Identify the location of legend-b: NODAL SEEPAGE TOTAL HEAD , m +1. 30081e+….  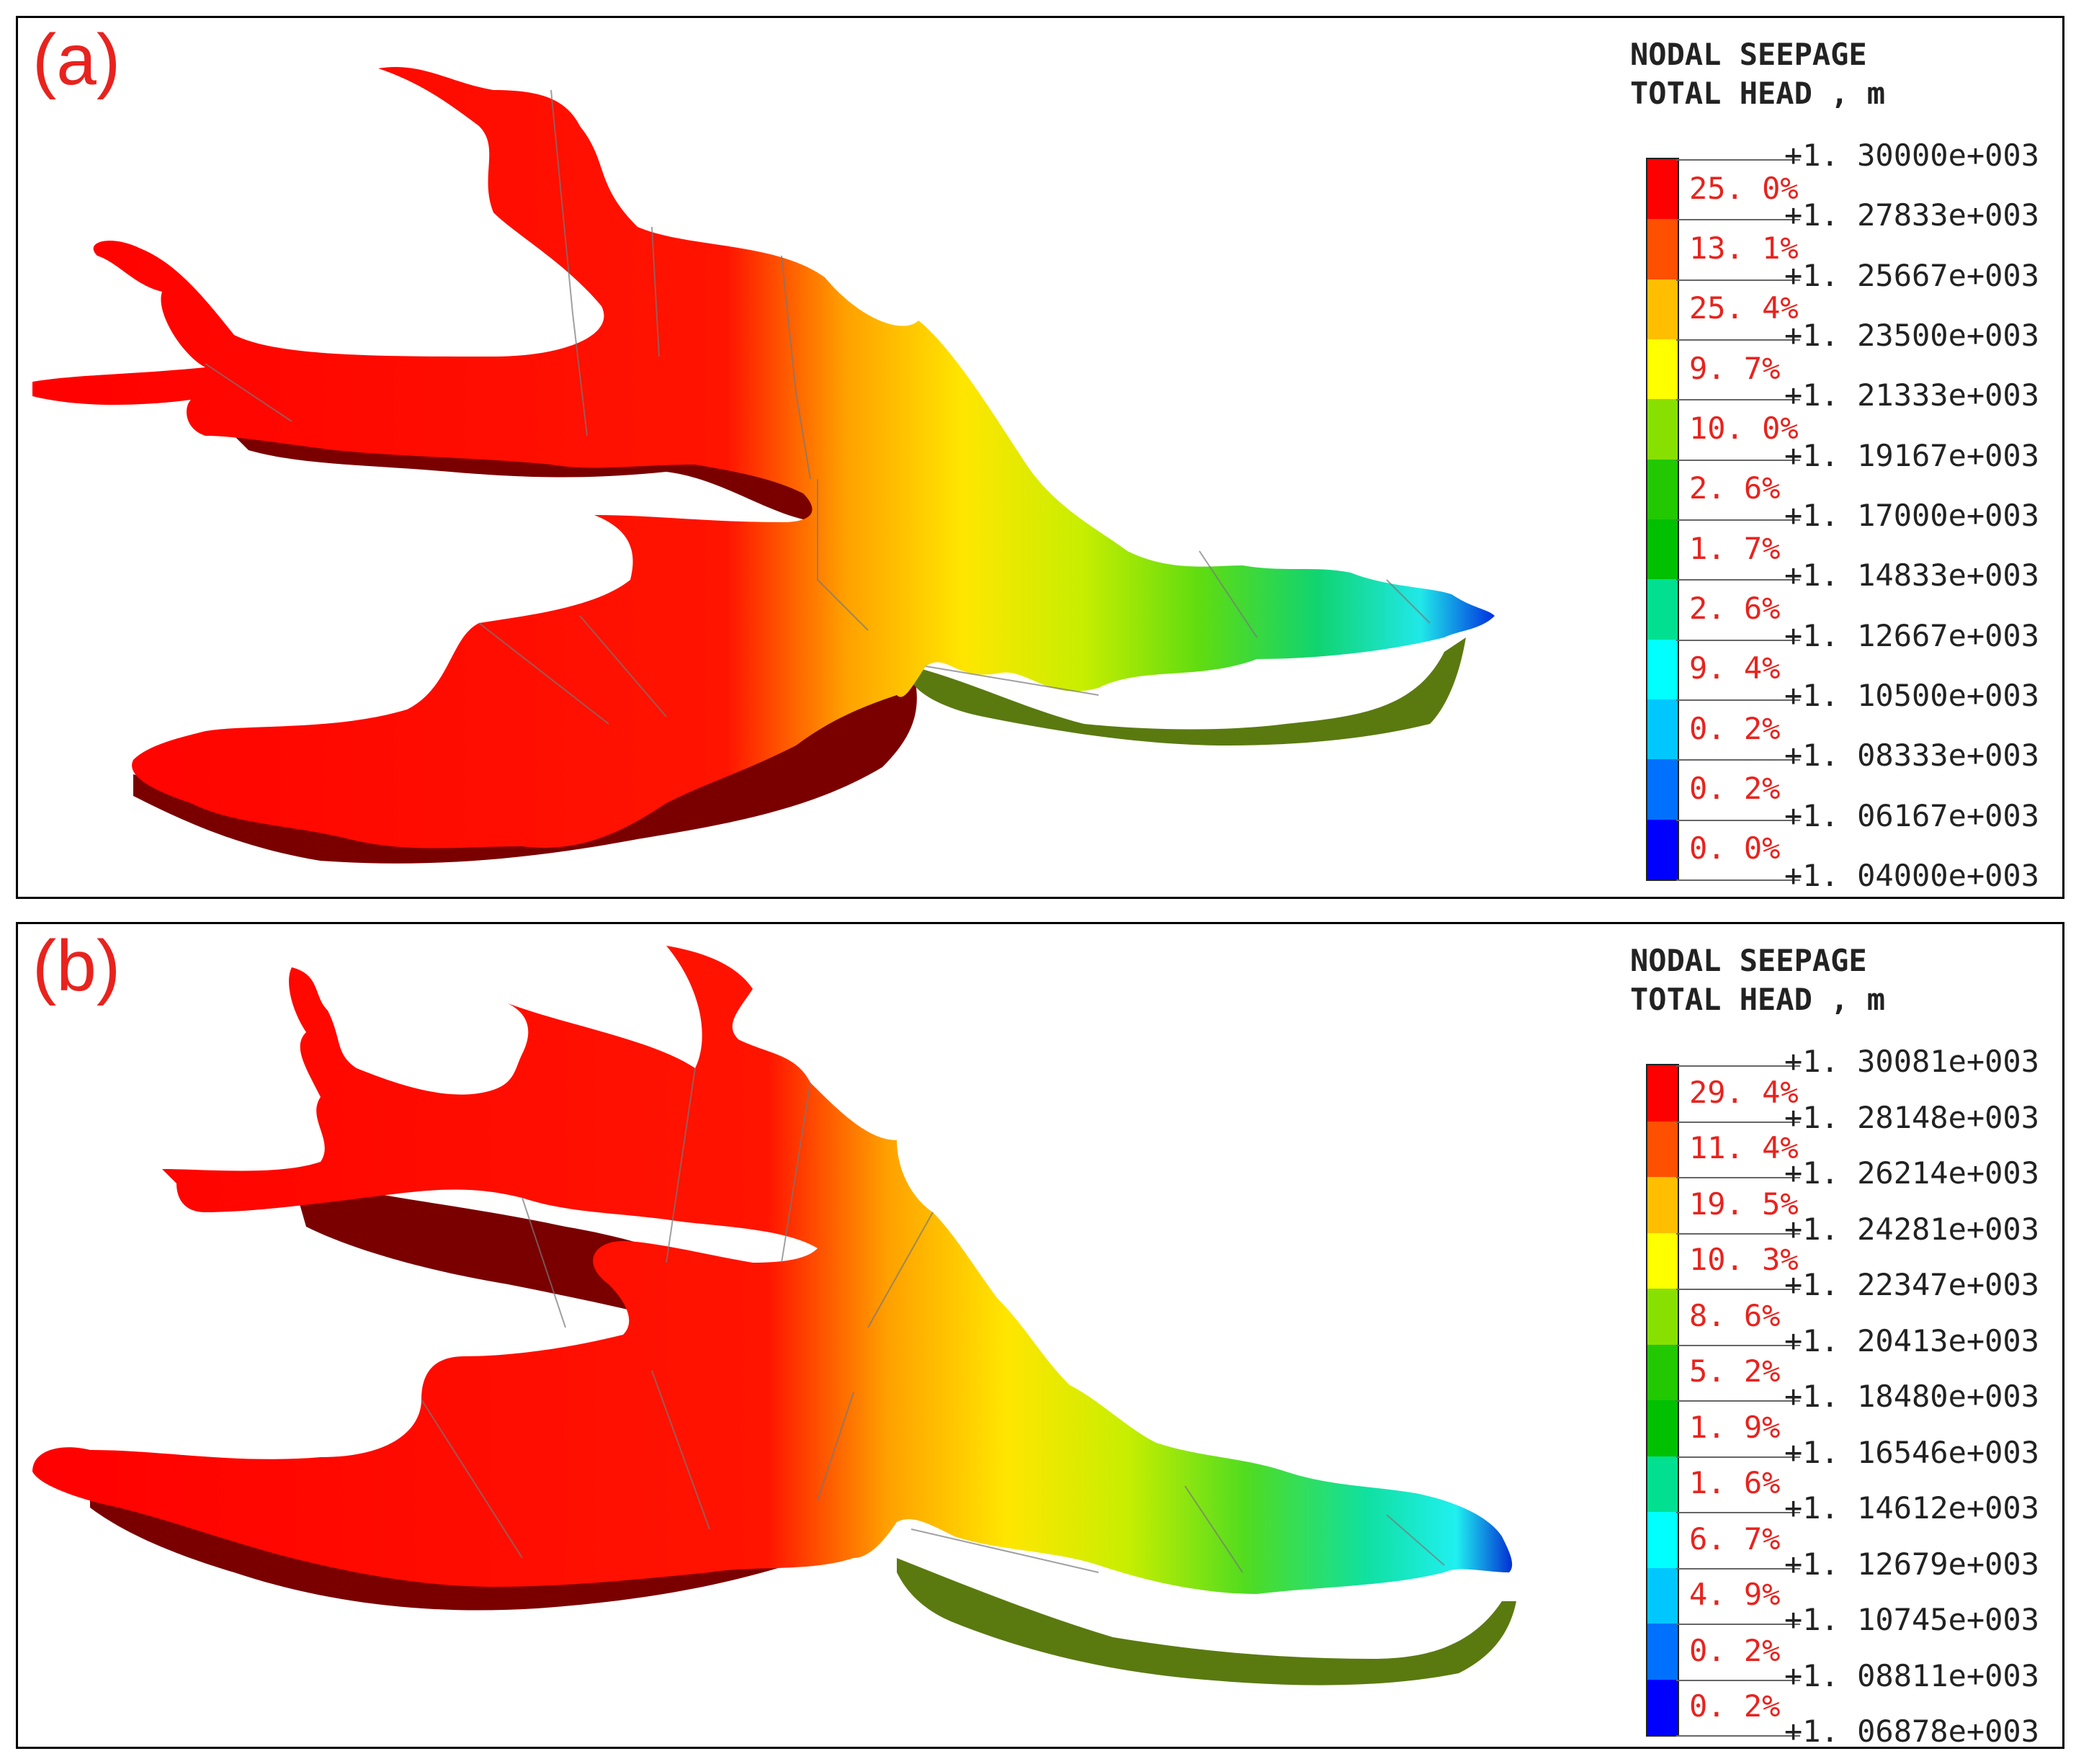
(1846, 1344).